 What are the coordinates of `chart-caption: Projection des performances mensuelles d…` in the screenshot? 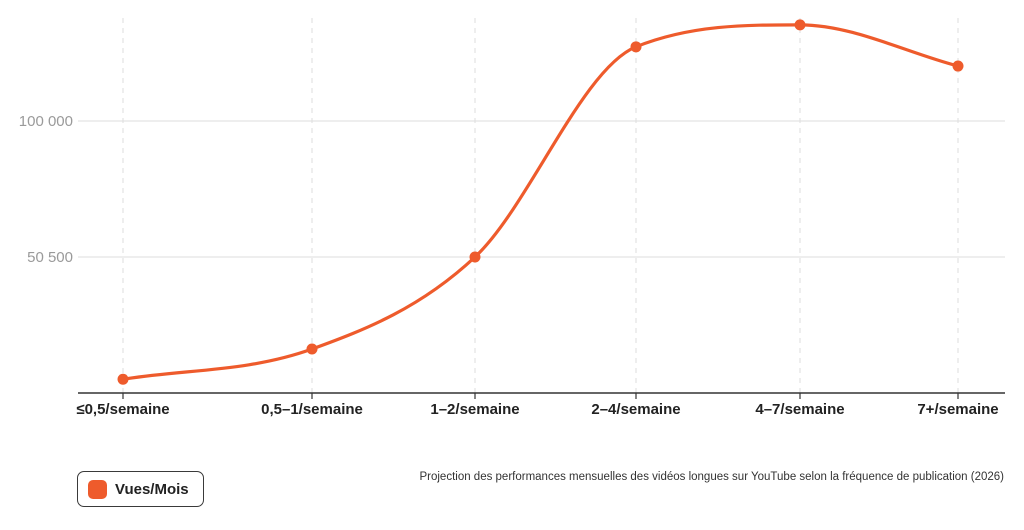 It's located at (711, 477).